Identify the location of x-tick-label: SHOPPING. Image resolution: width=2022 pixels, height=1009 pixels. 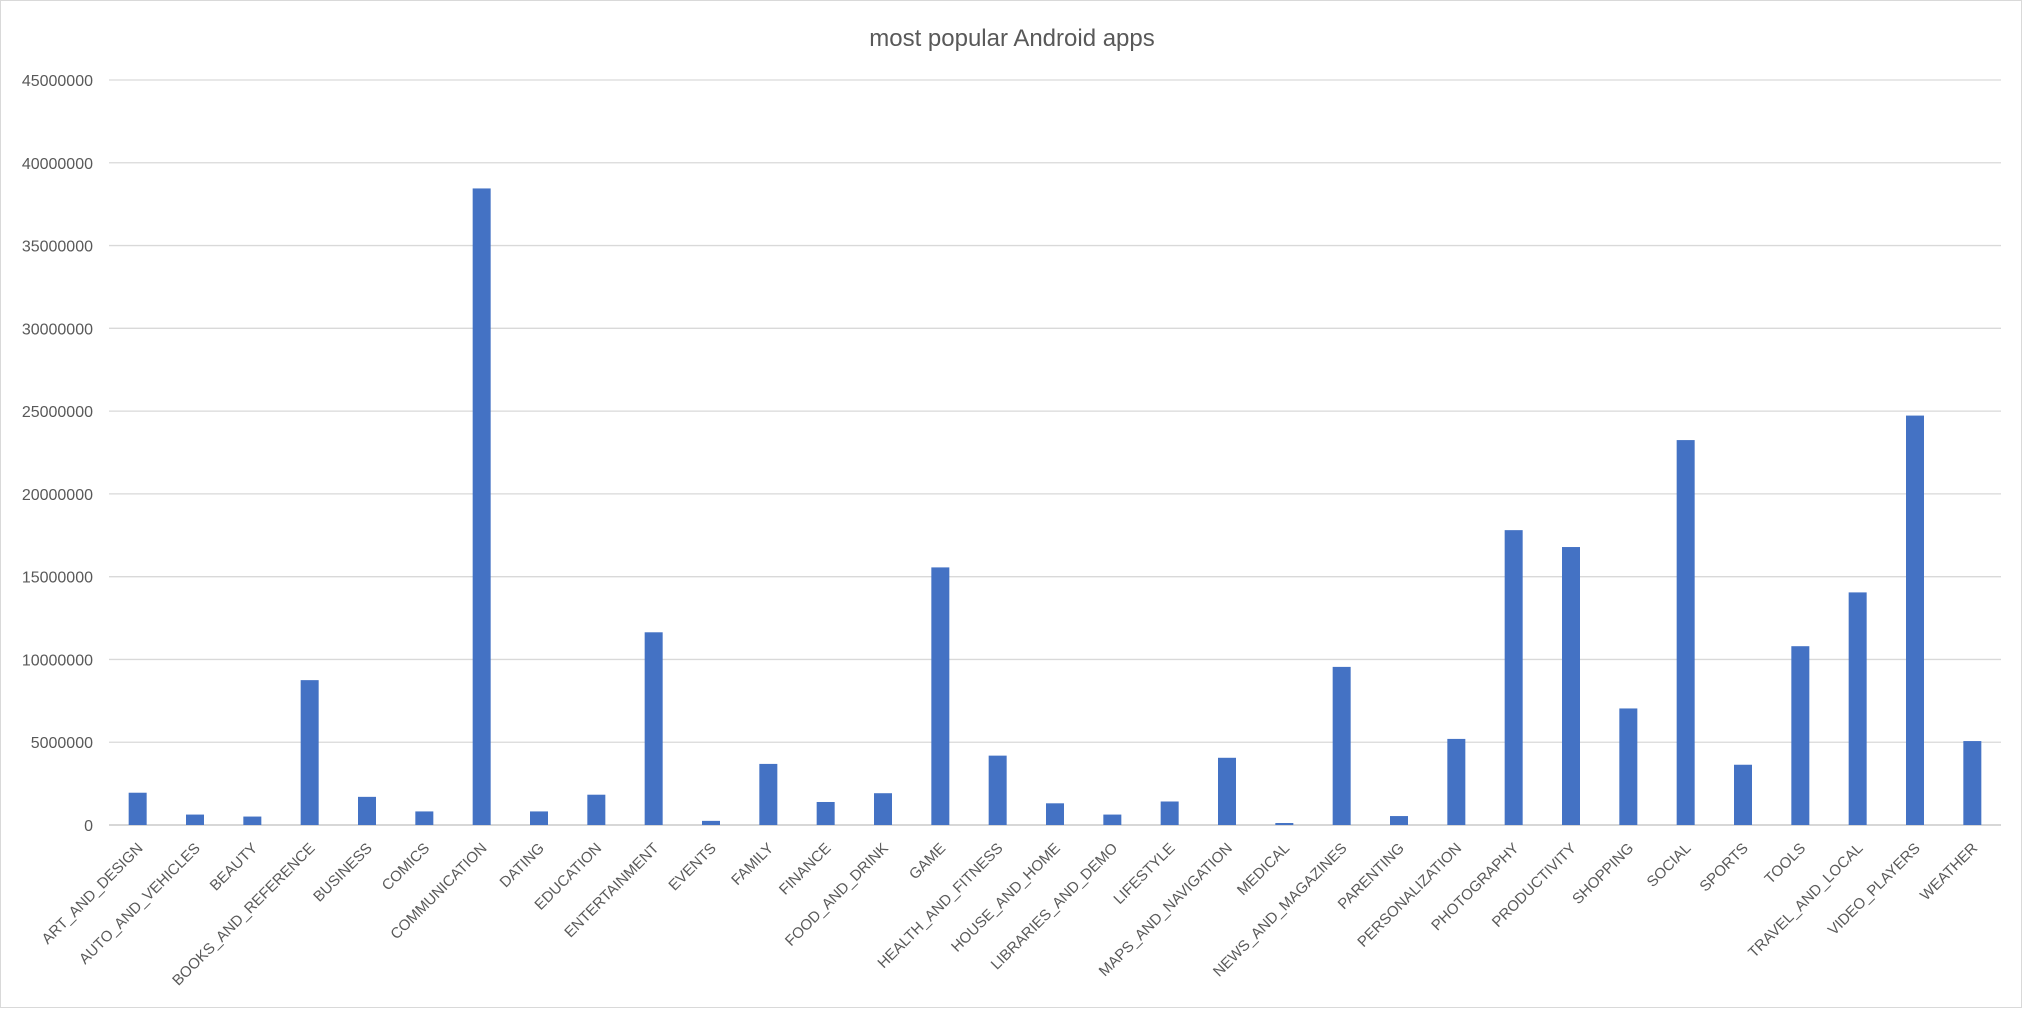
(1603, 874).